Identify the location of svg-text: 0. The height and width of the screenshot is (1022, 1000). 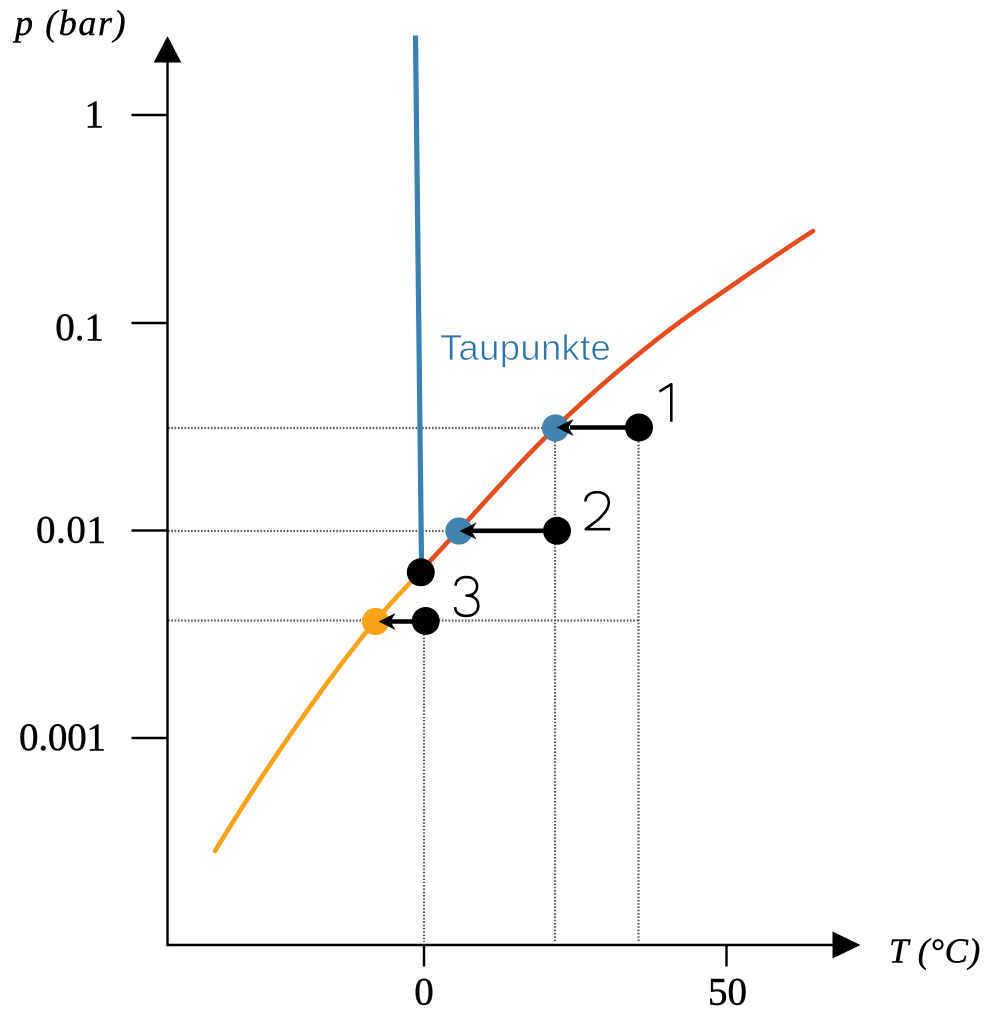
(424, 992).